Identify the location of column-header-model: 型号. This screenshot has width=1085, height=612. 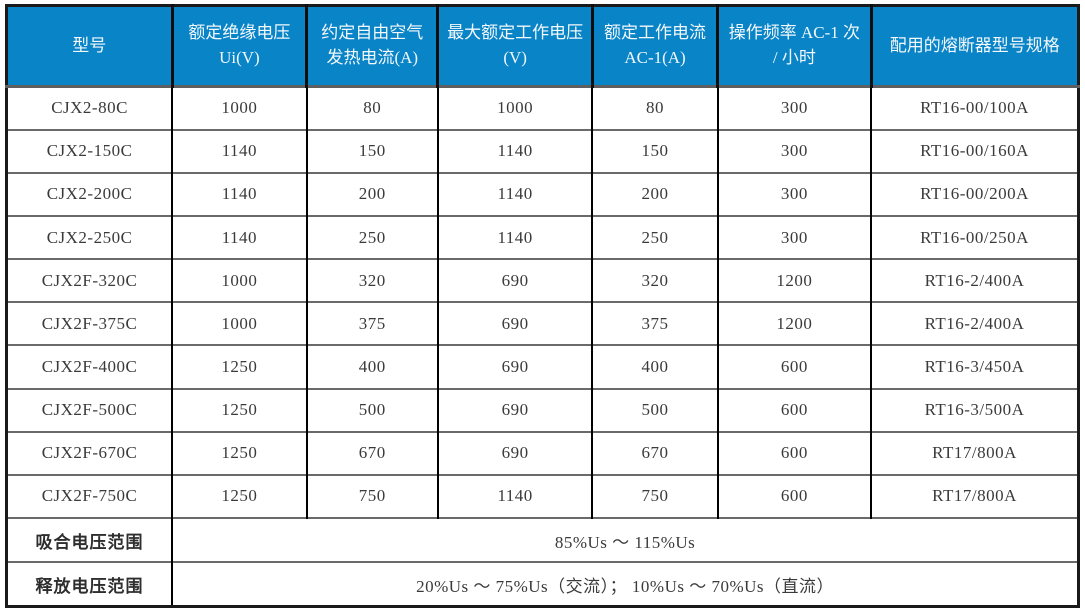
(89, 46).